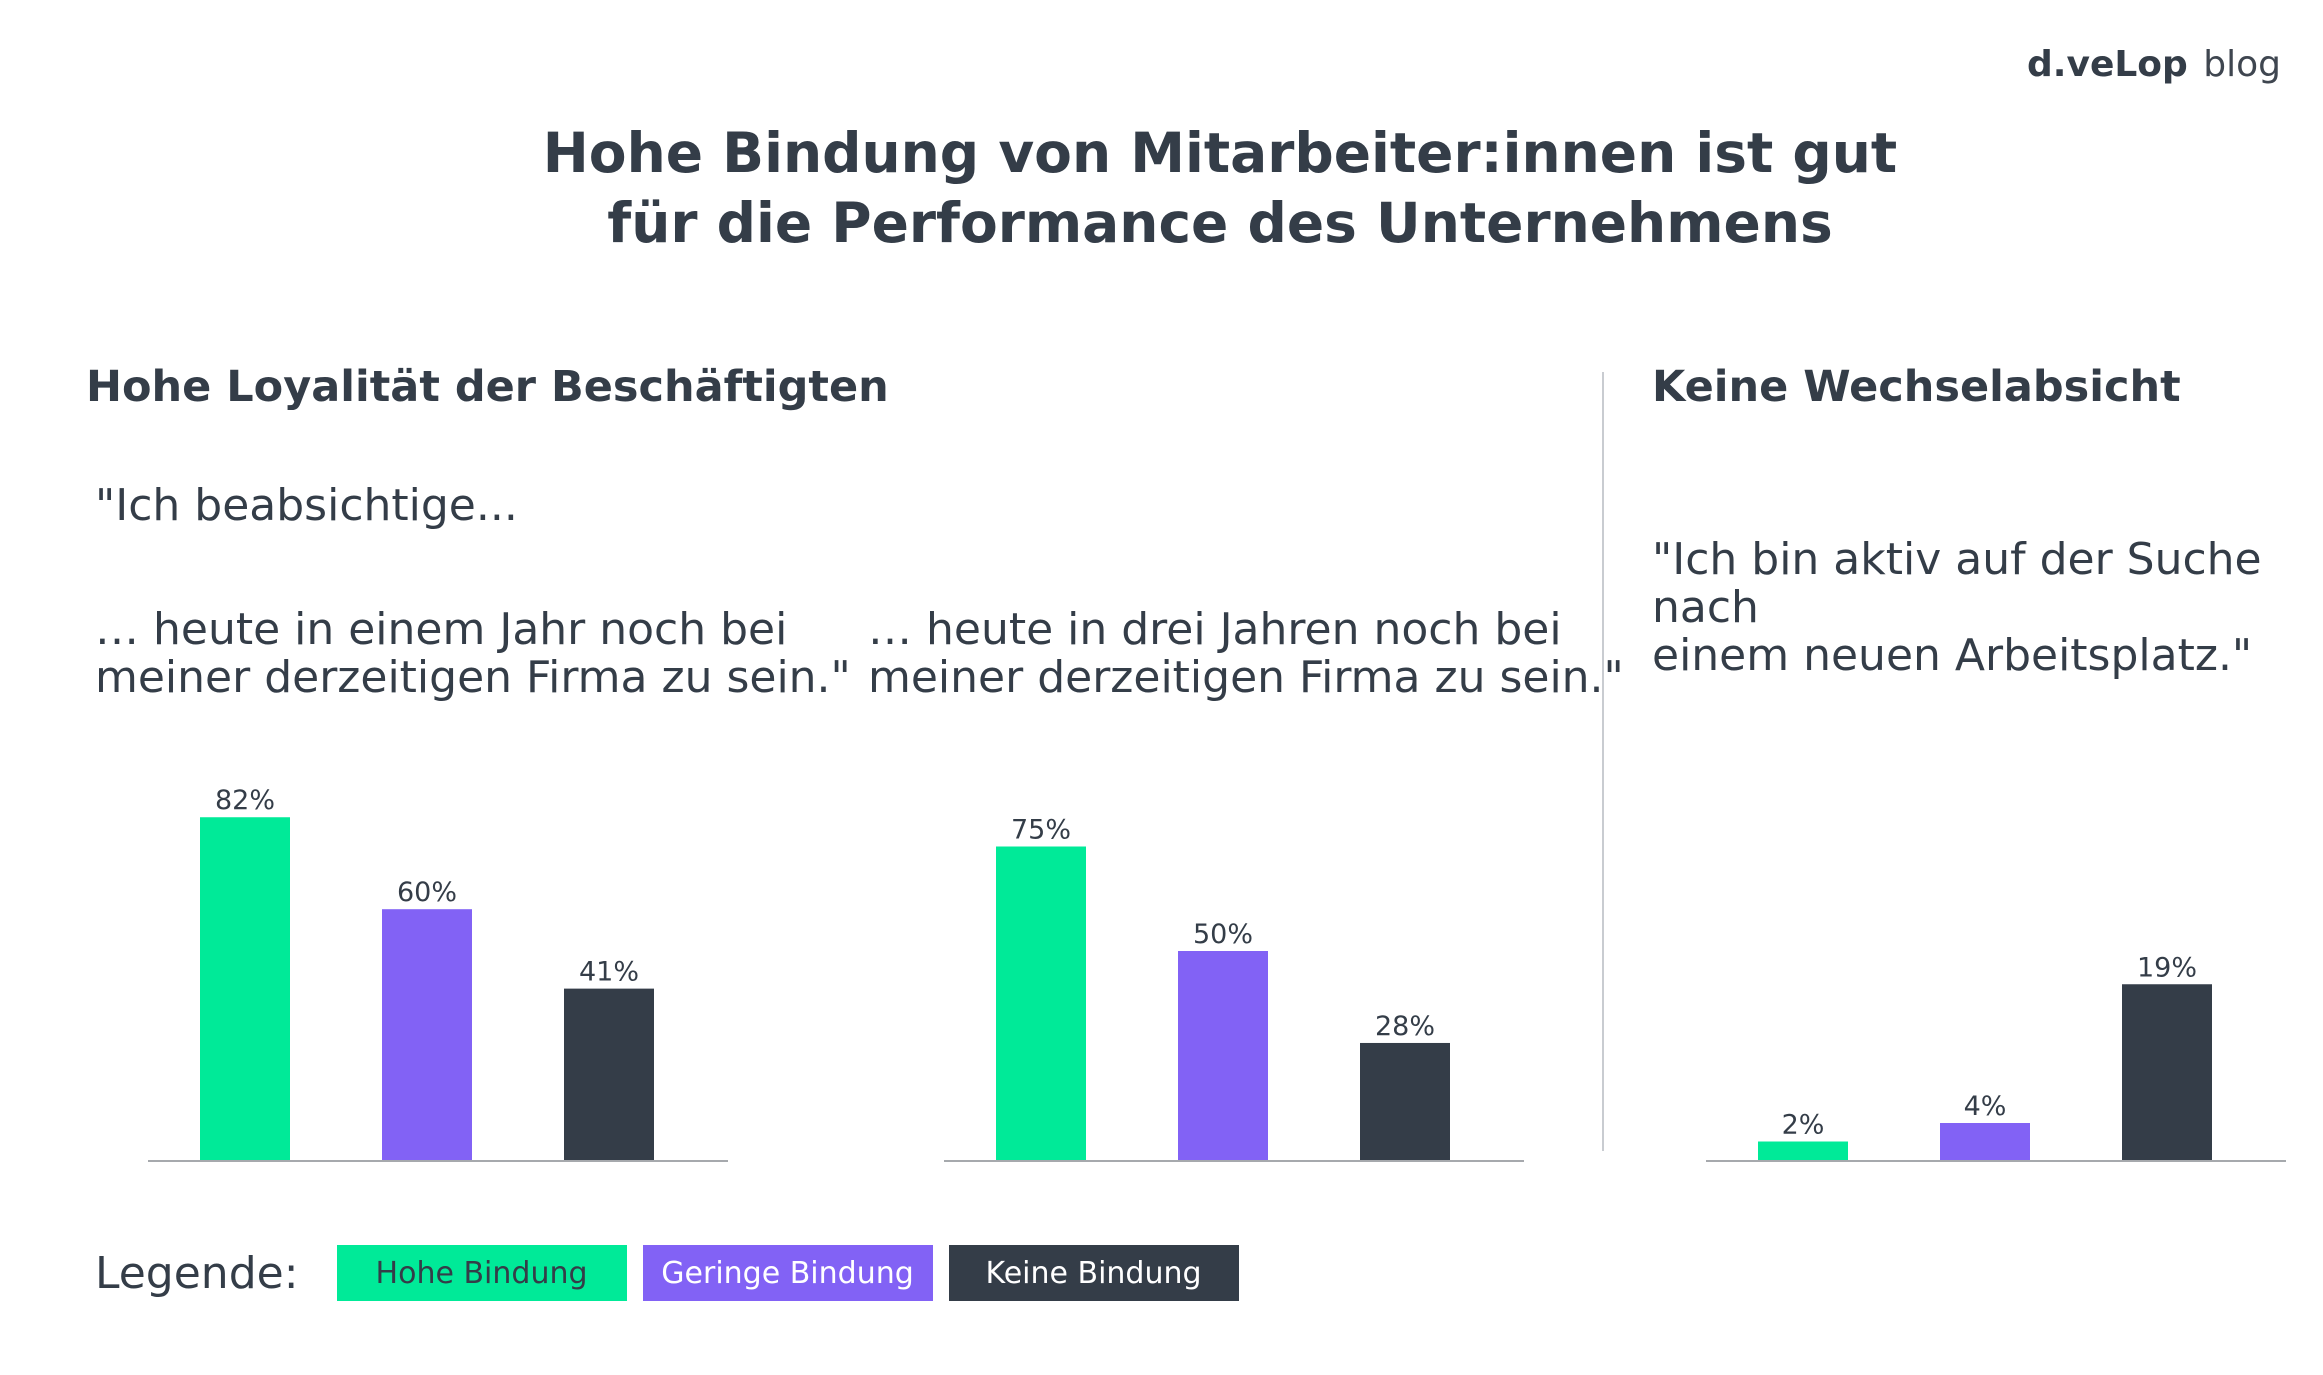 Image resolution: width=2323 pixels, height=1375 pixels. I want to click on bar-chart-2: 75% 50% 28%, so click(1234, 988).